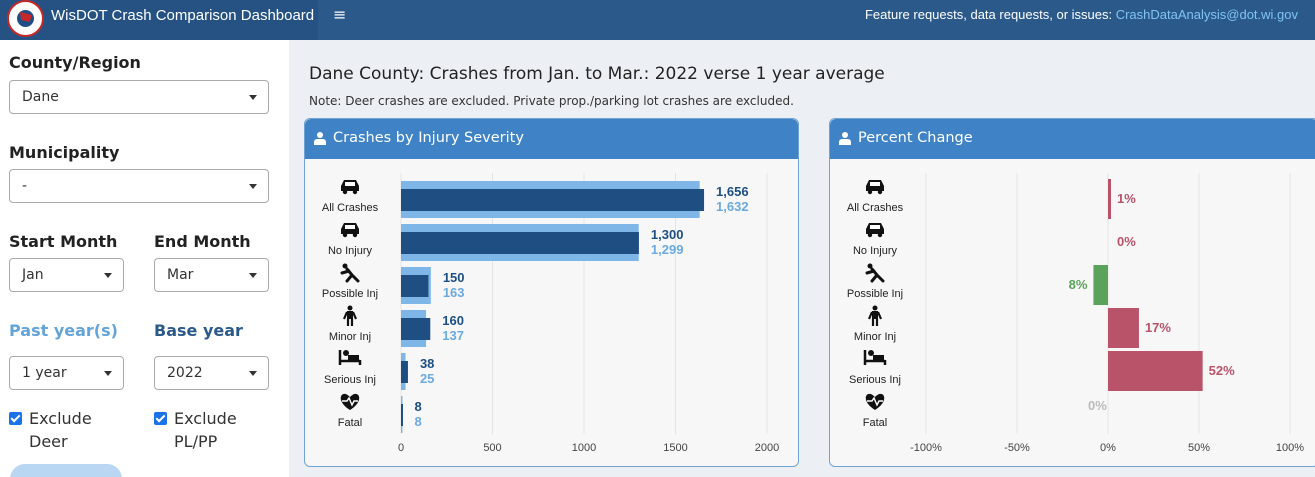  What do you see at coordinates (1017, 448) in the screenshot?
I see `x-tick-label: -50%` at bounding box center [1017, 448].